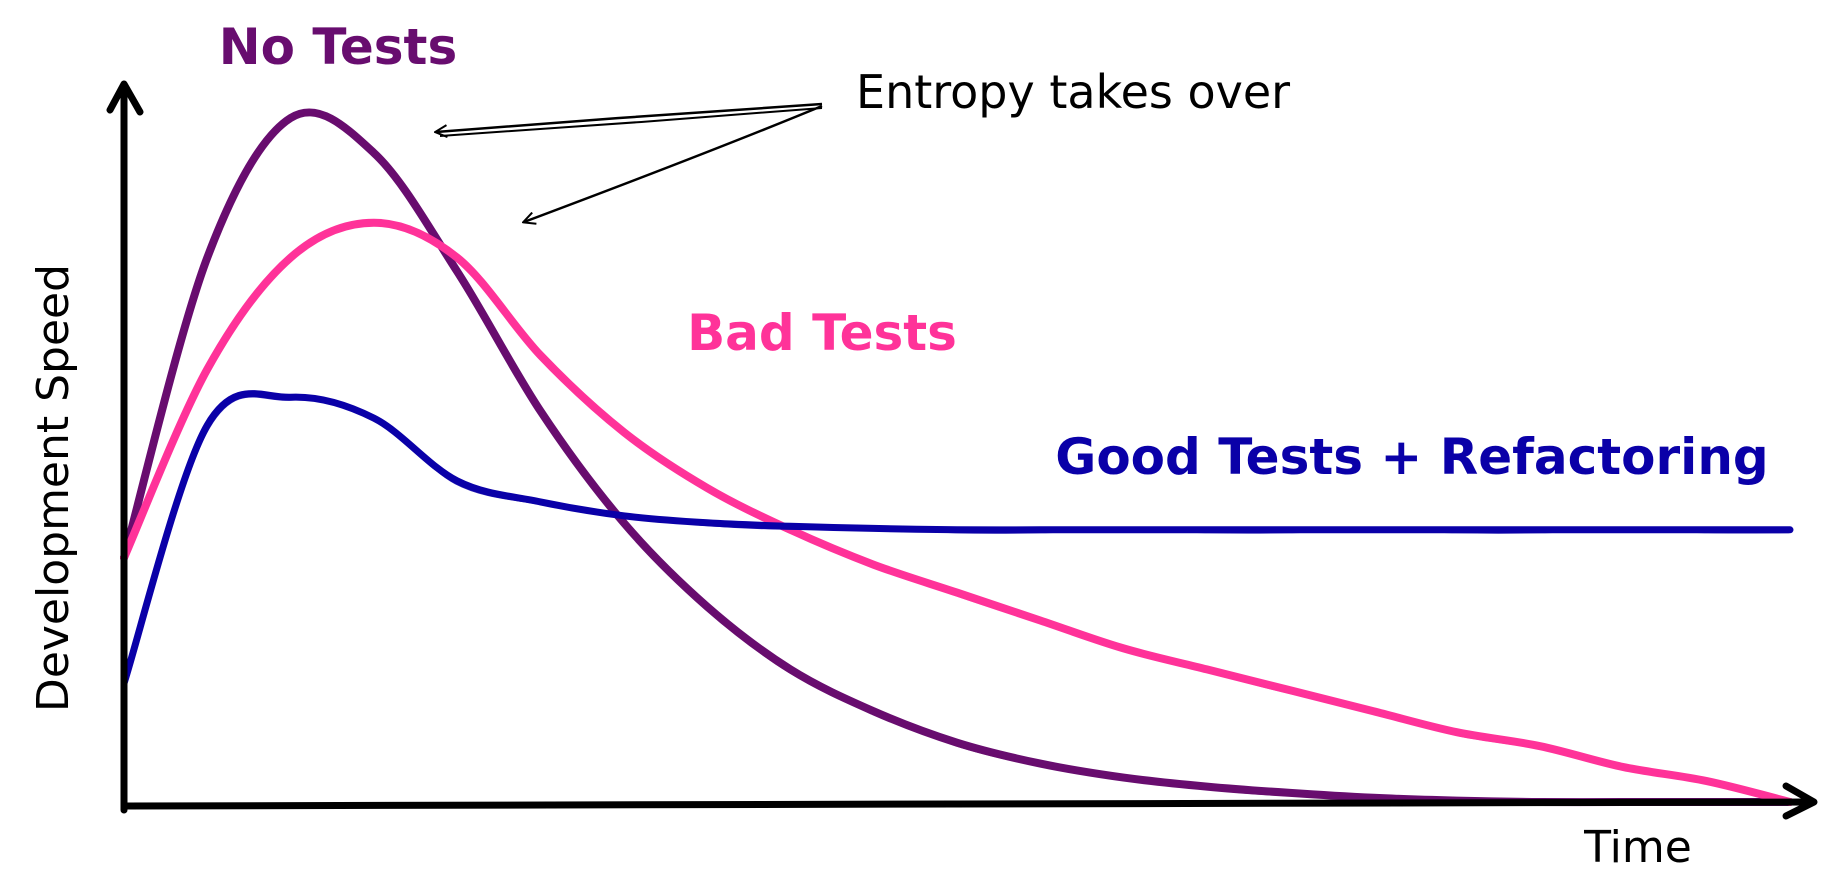 This screenshot has width=1834, height=889. What do you see at coordinates (1637, 847) in the screenshot?
I see `x-axis-label: Time` at bounding box center [1637, 847].